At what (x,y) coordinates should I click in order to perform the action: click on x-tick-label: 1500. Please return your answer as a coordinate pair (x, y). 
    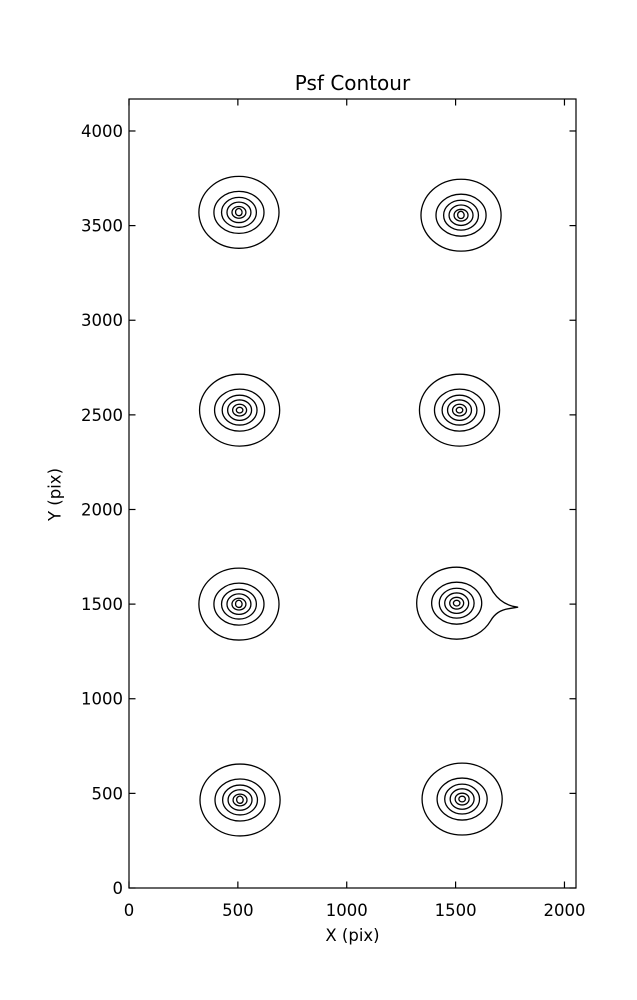
    Looking at the image, I should click on (456, 910).